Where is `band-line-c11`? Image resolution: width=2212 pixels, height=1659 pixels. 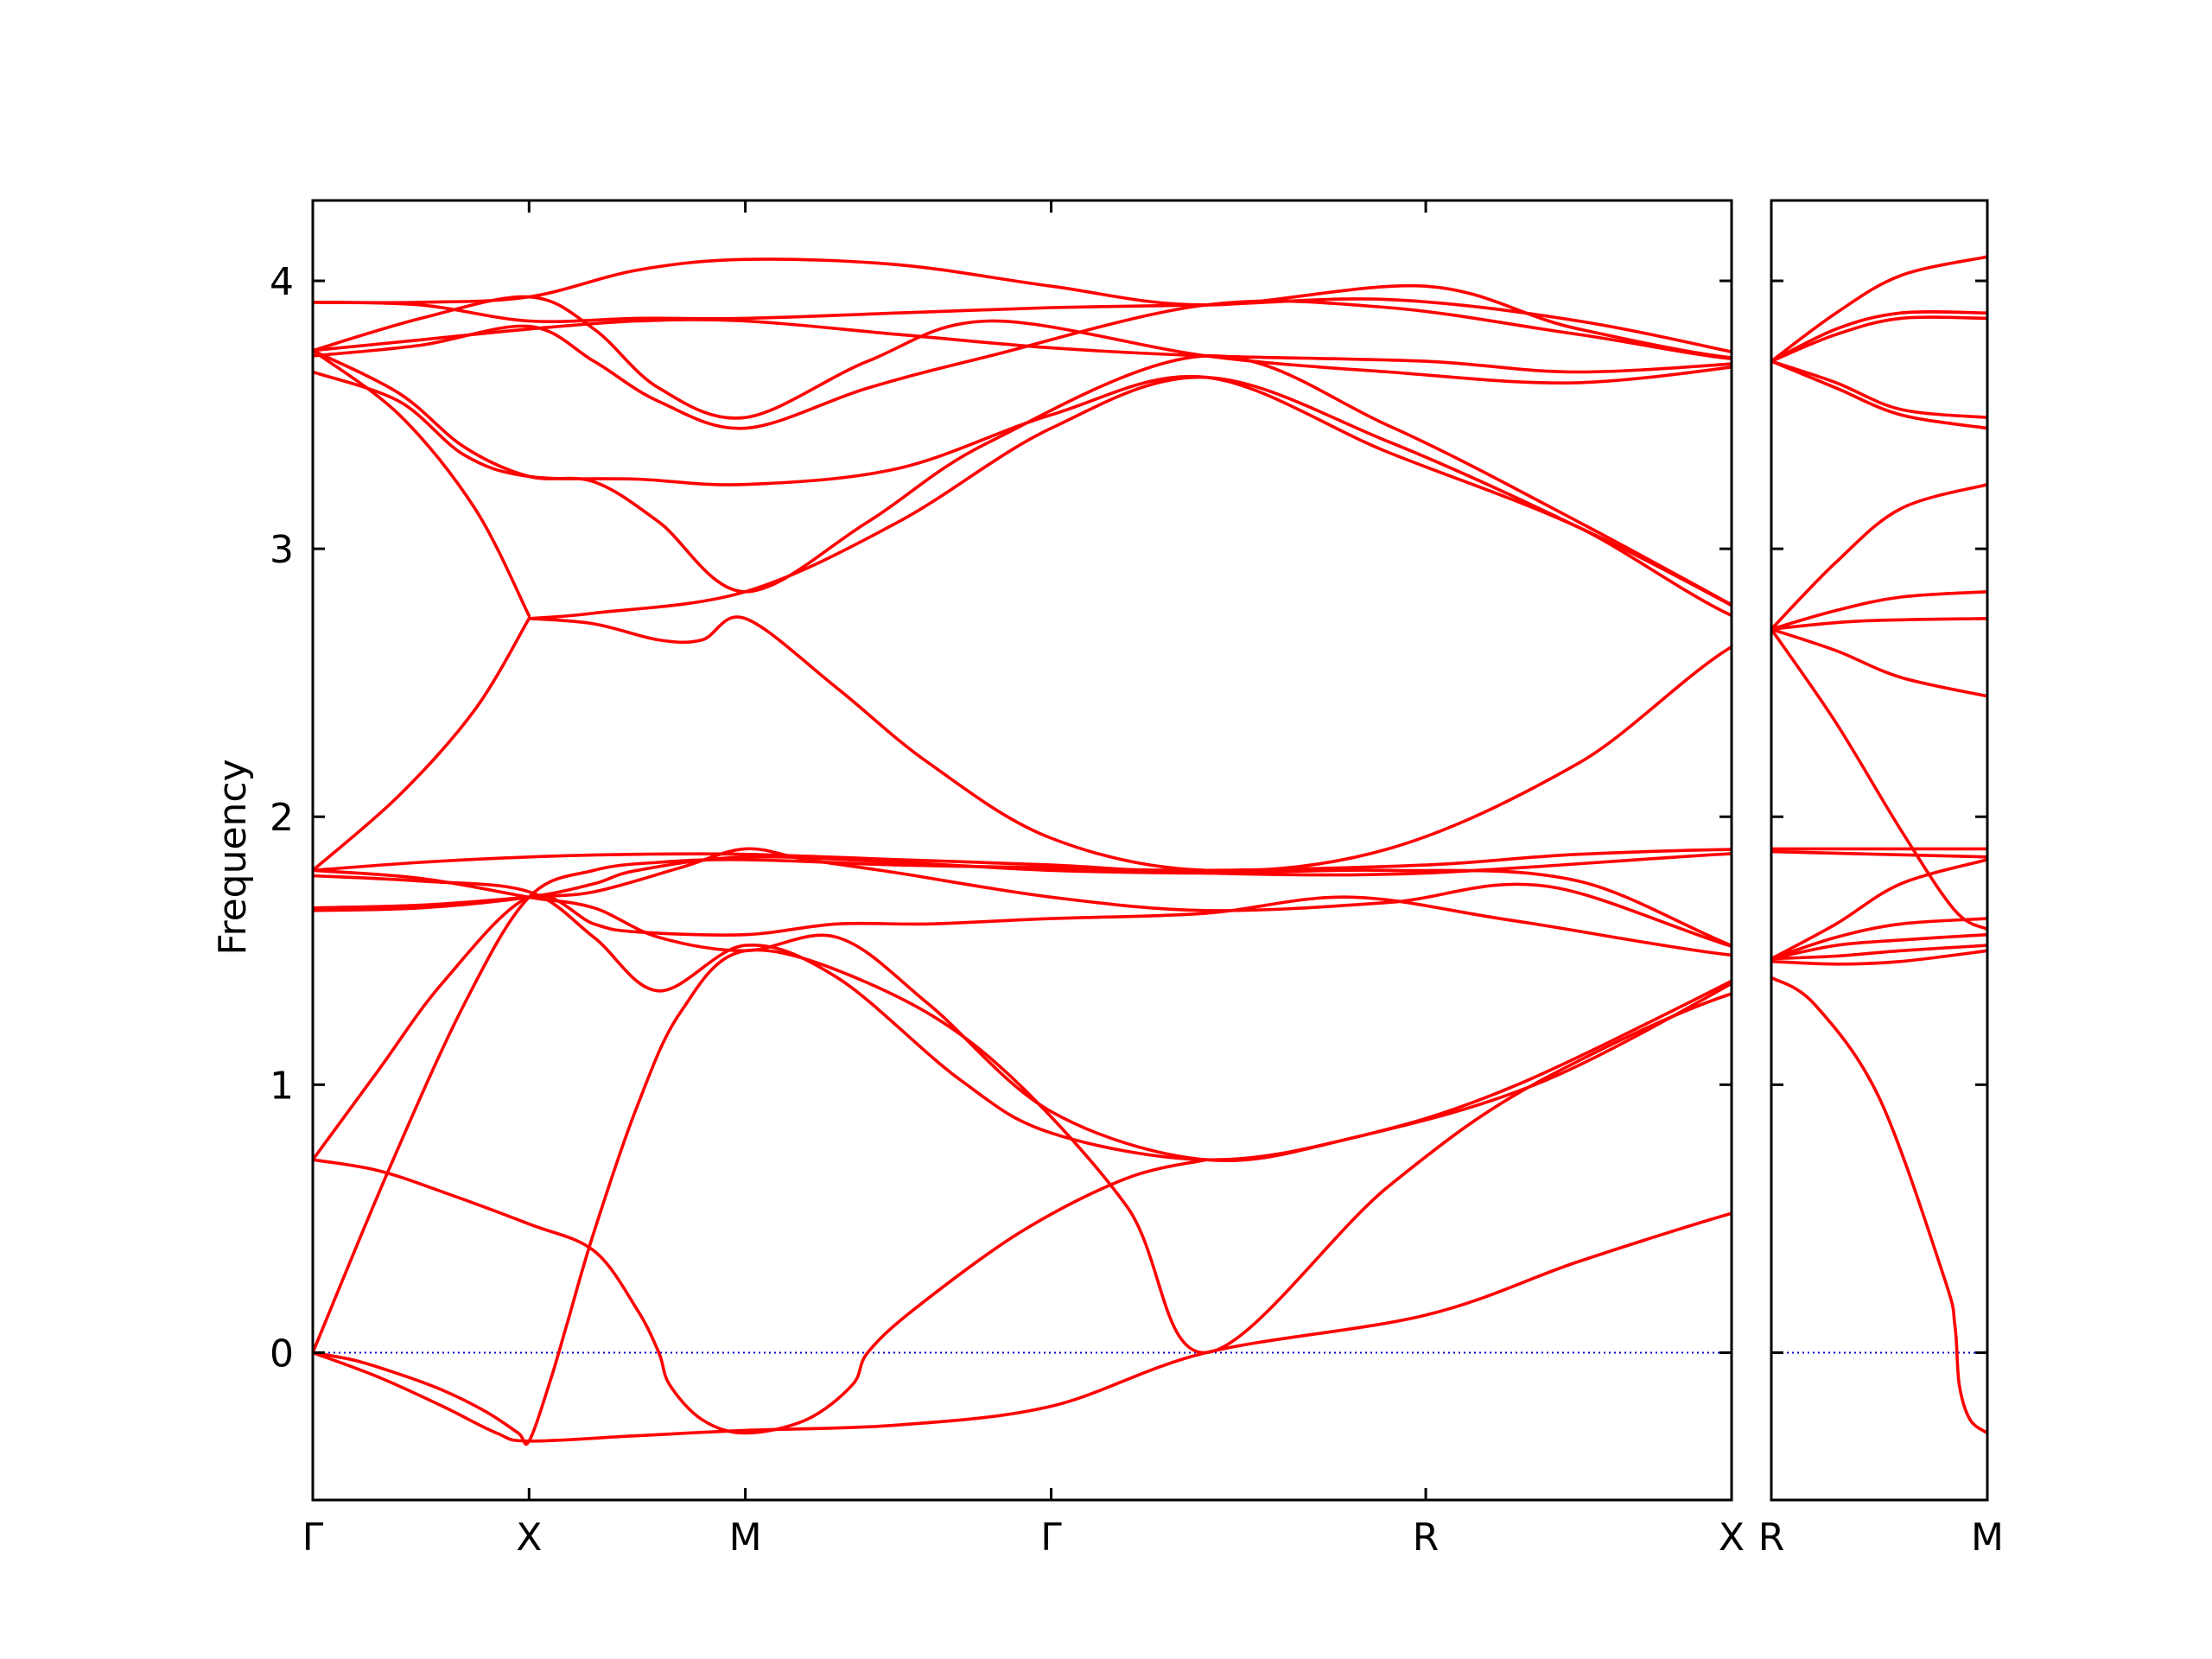 band-line-c11 is located at coordinates (1879, 624).